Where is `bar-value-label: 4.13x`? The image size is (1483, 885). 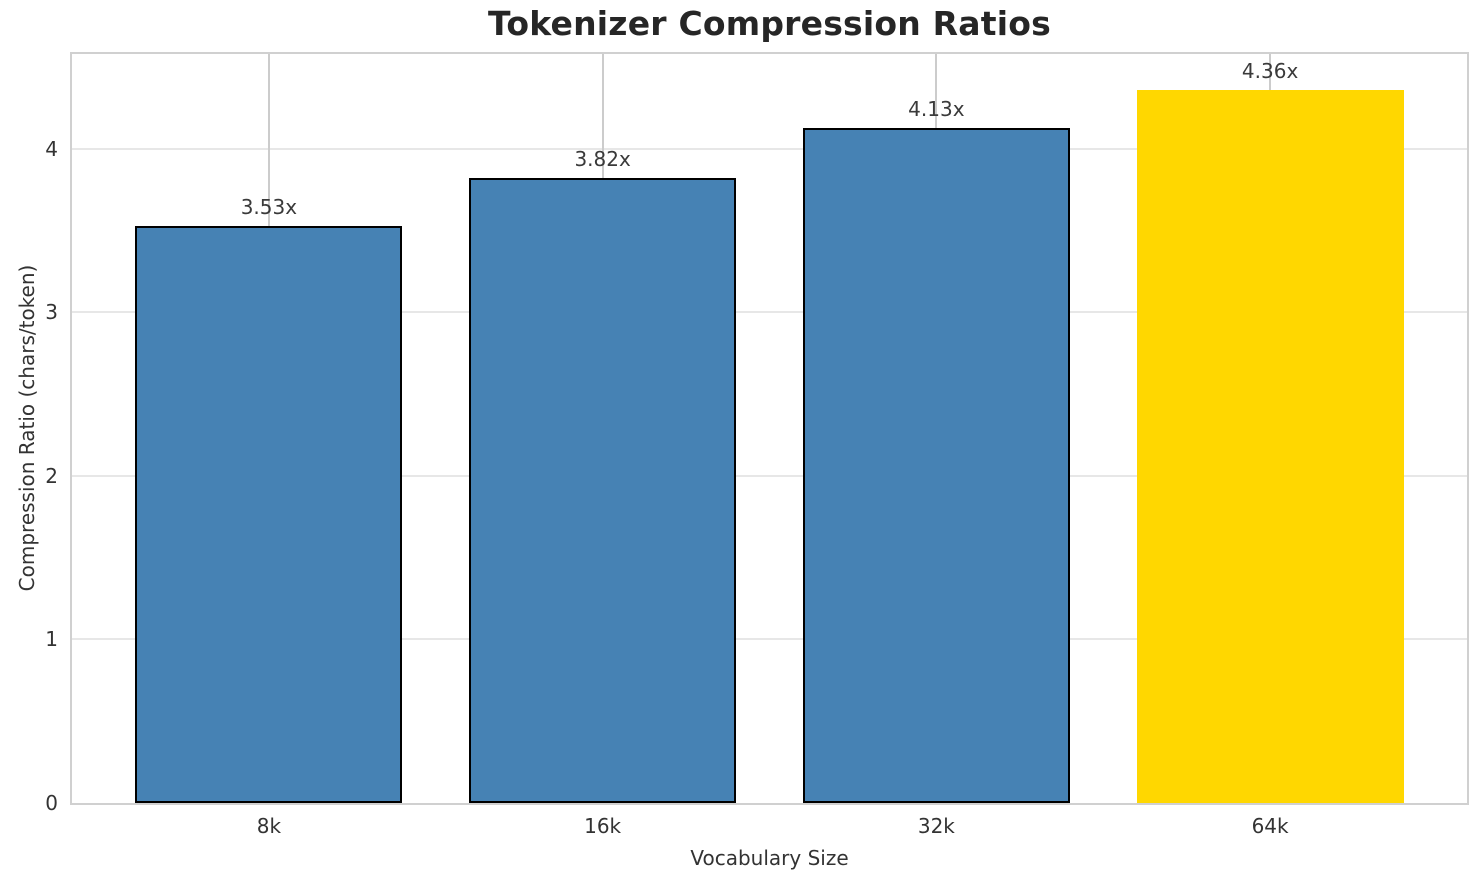 bar-value-label: 4.13x is located at coordinates (936, 108).